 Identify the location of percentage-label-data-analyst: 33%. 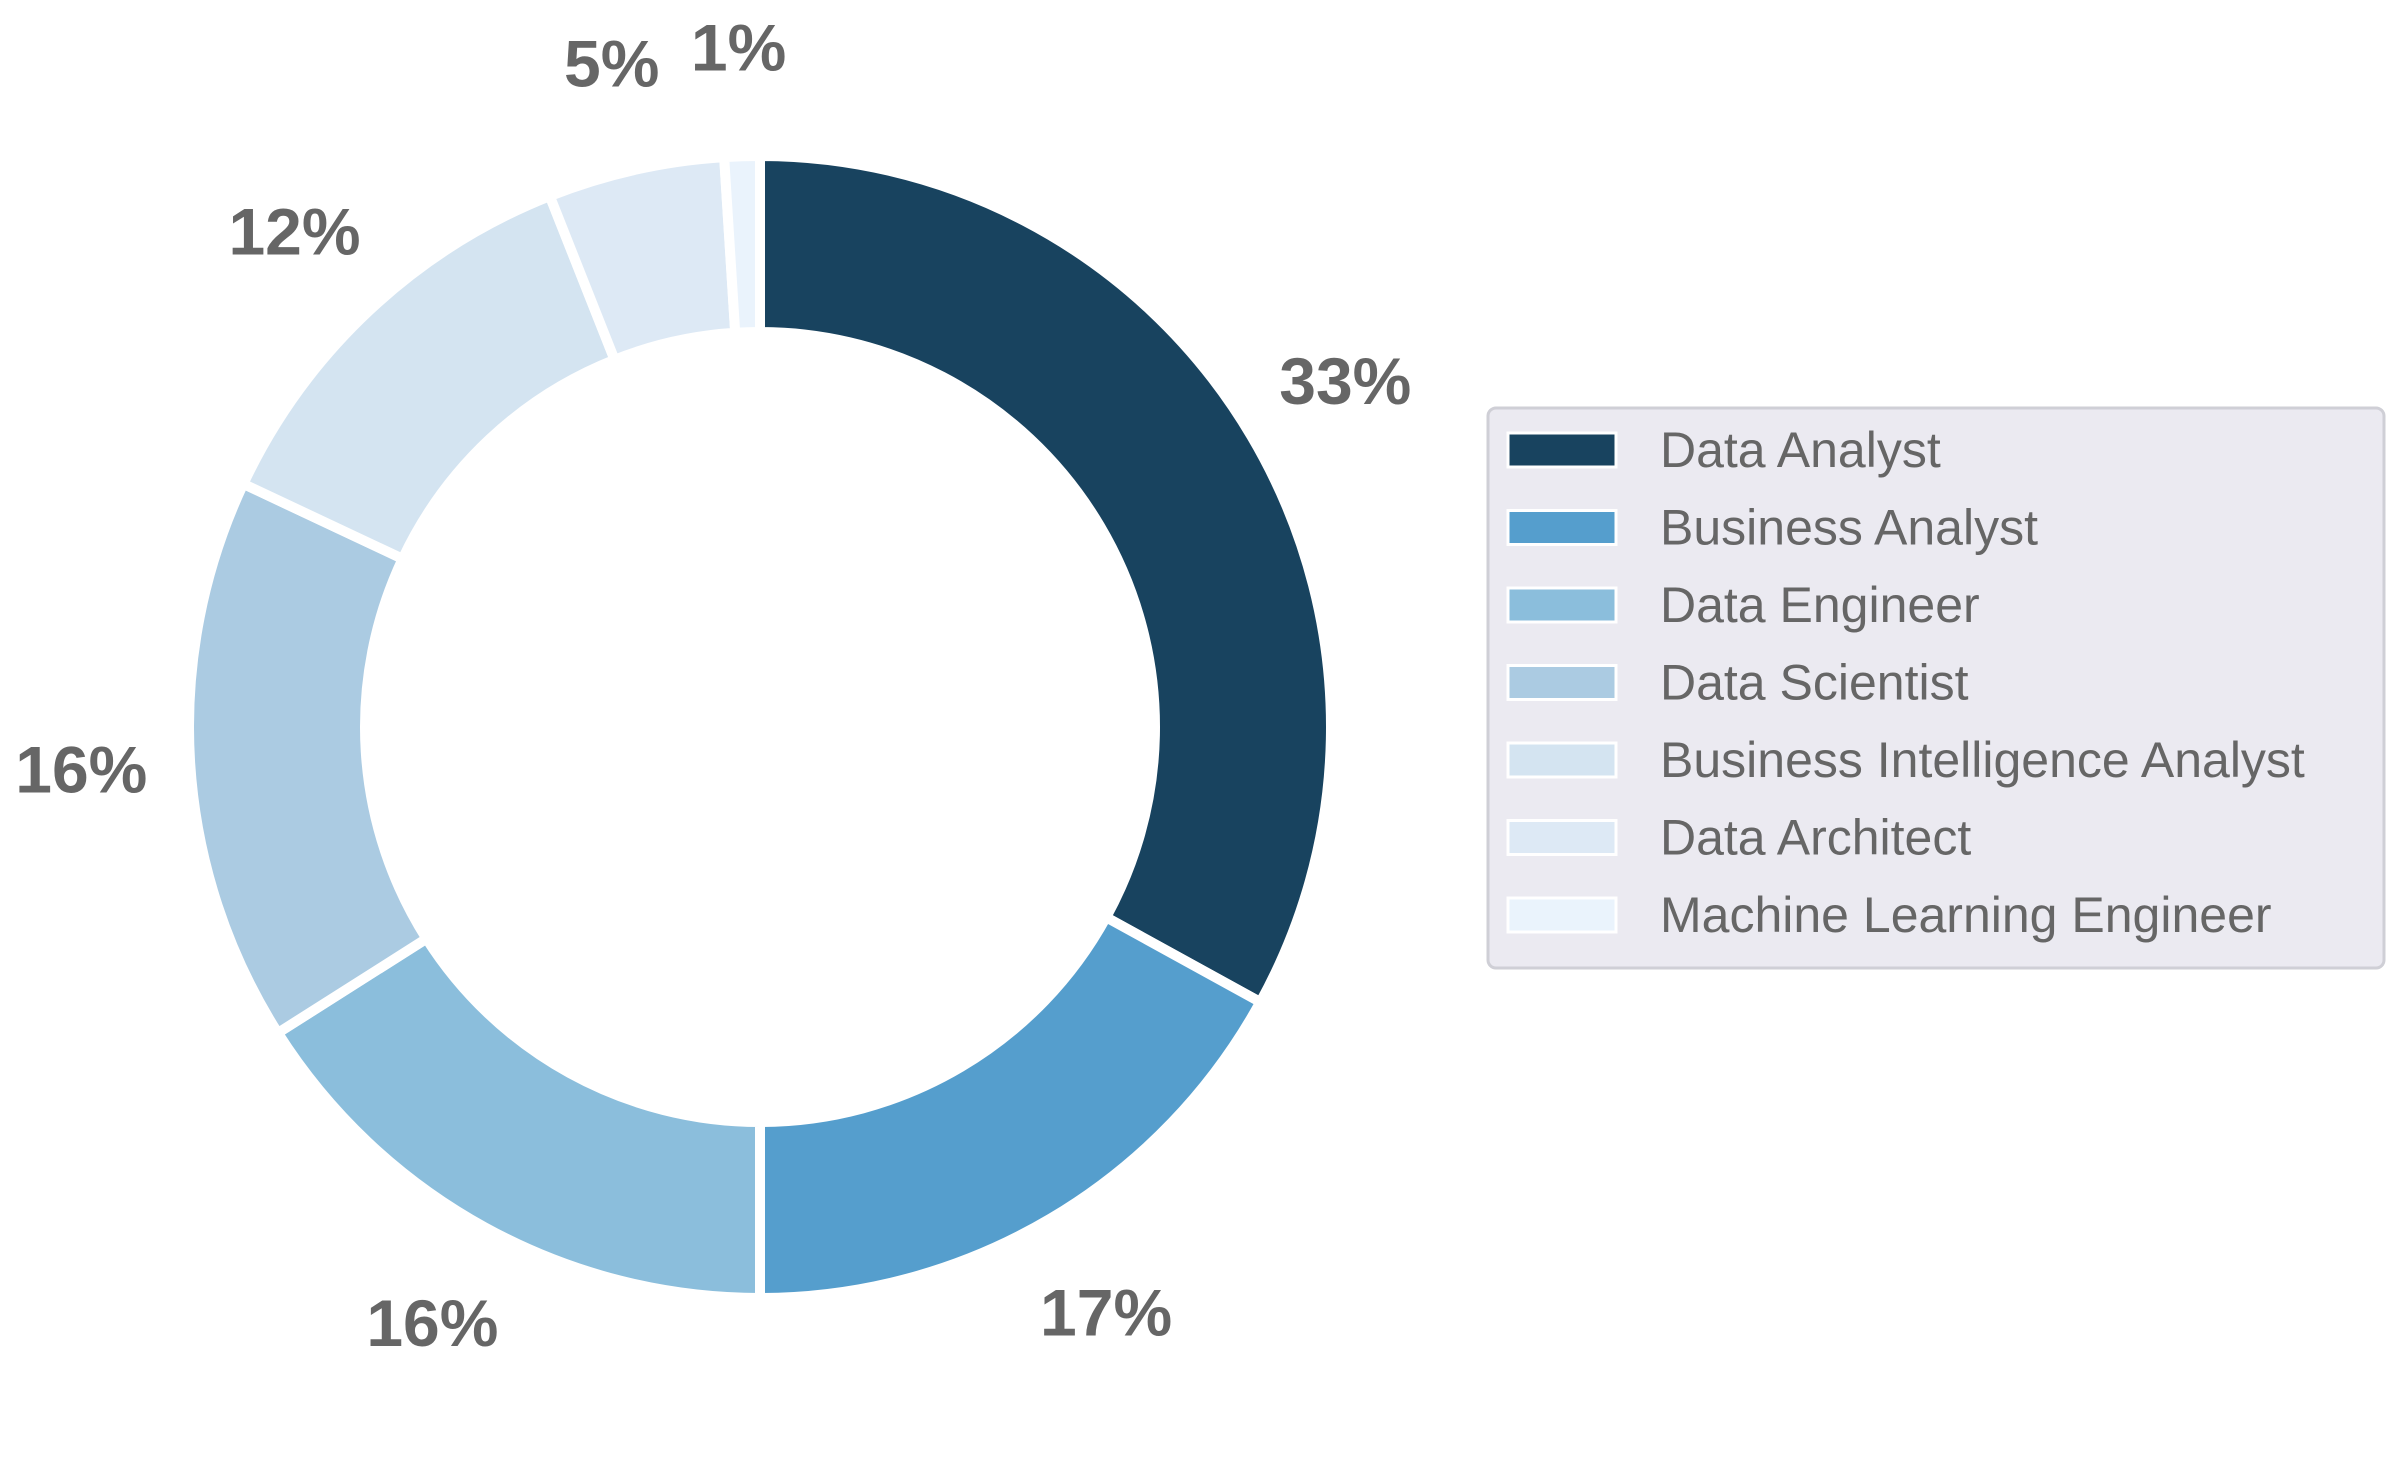
(1345, 381).